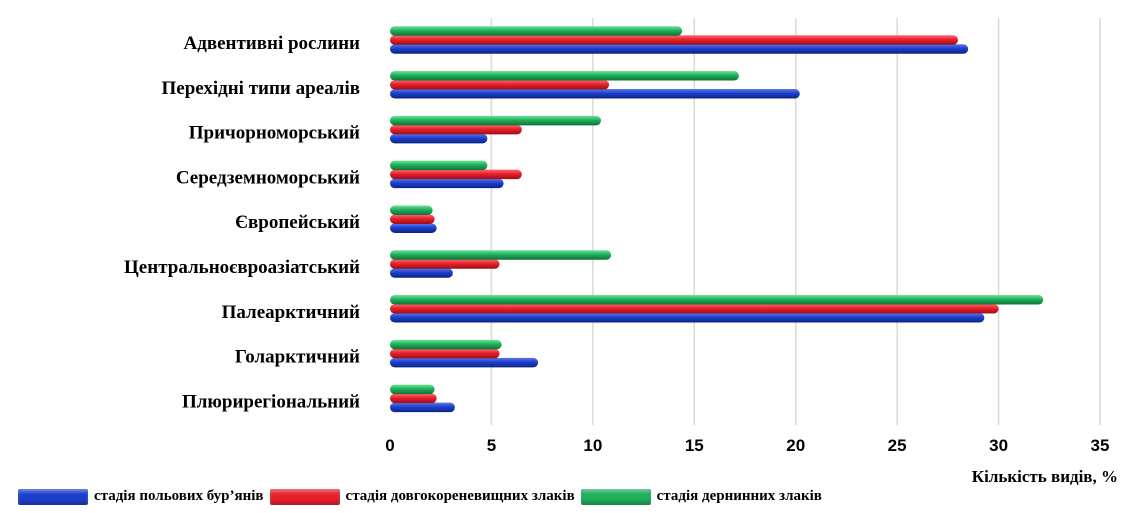 The height and width of the screenshot is (513, 1125). I want to click on x-tick-label: 20, so click(795, 445).